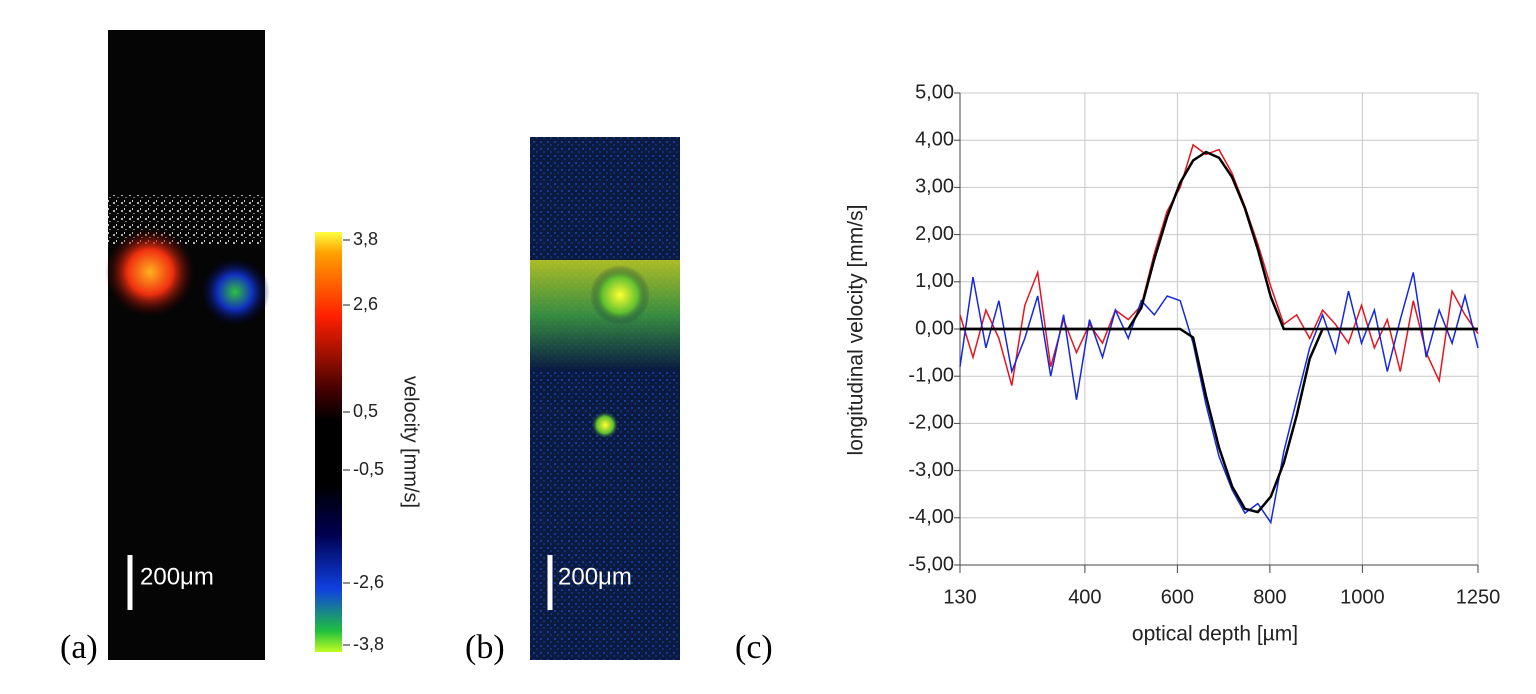 This screenshot has height=694, width=1536. I want to click on colorbar: 3,8 2,6 0,5 -0,5 -2,6 -3,8 velocity [mm/s], so click(368, 441).